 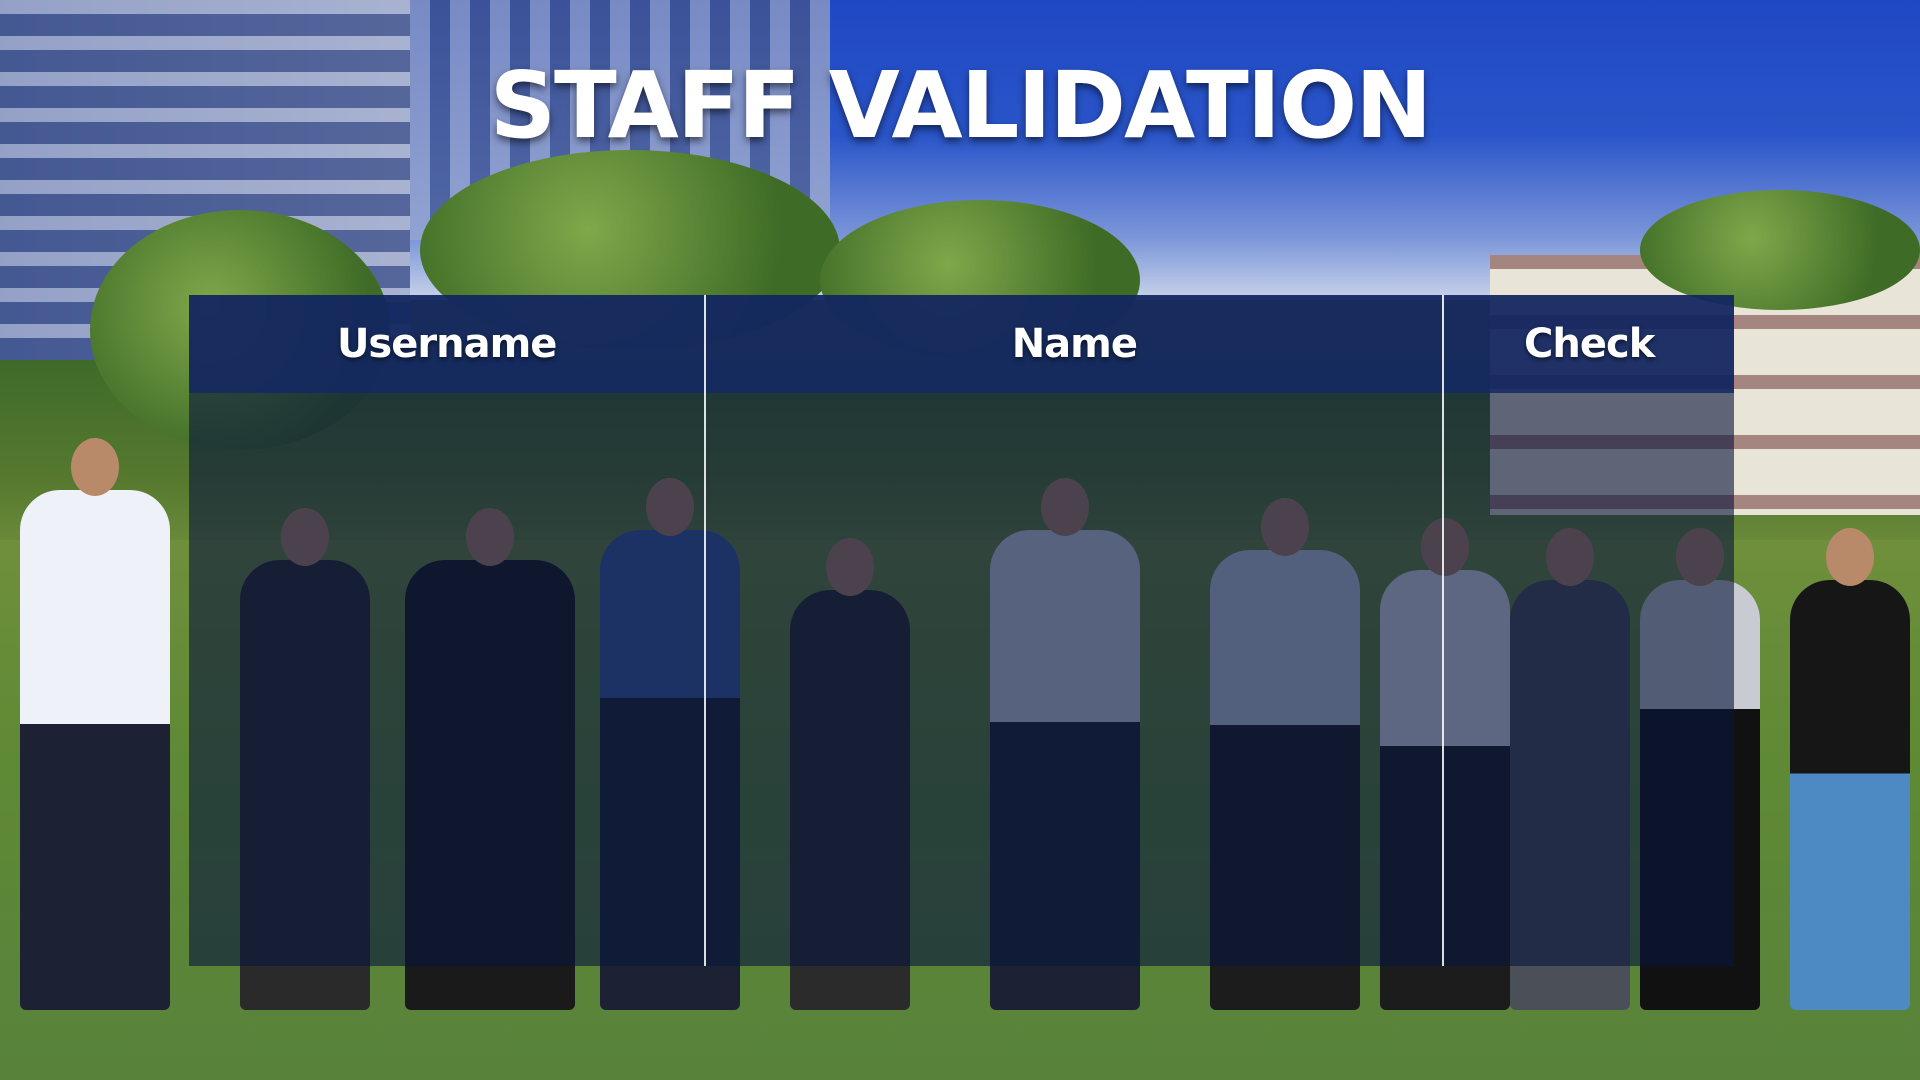 I want to click on column-check: Check, so click(x=1588, y=630).